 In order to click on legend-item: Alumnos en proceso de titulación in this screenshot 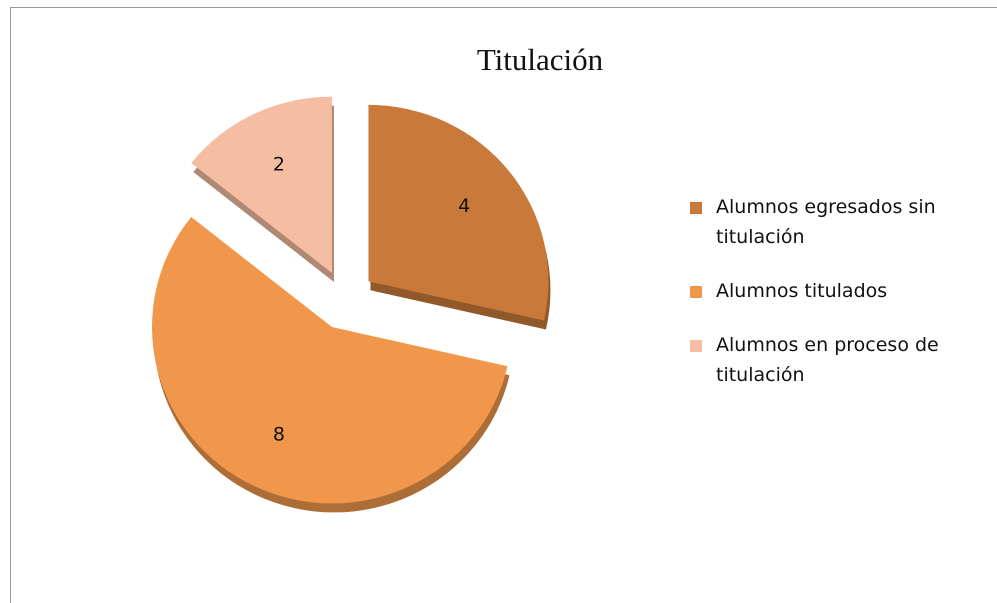, I will do `click(840, 360)`.